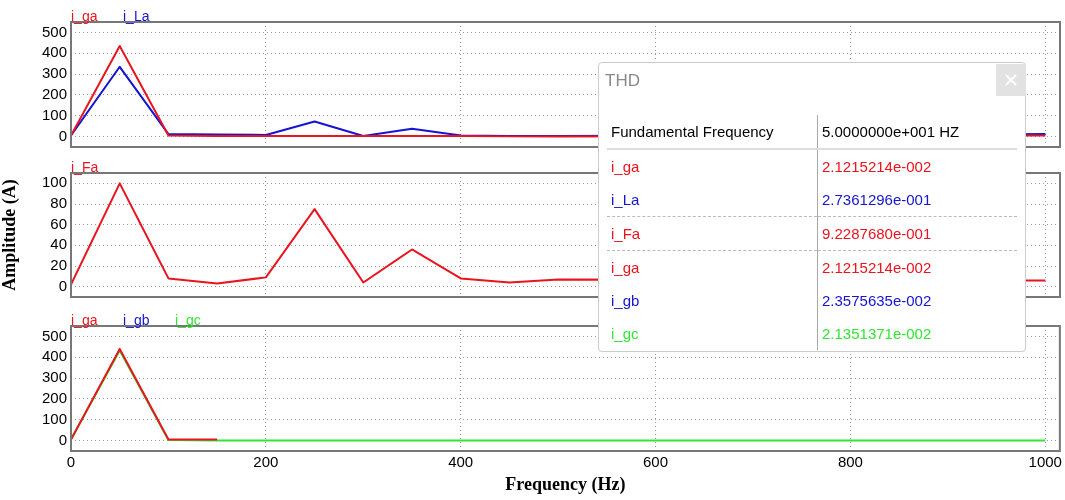  Describe the element at coordinates (850, 462) in the screenshot. I see `x-tick-label: 800` at that location.